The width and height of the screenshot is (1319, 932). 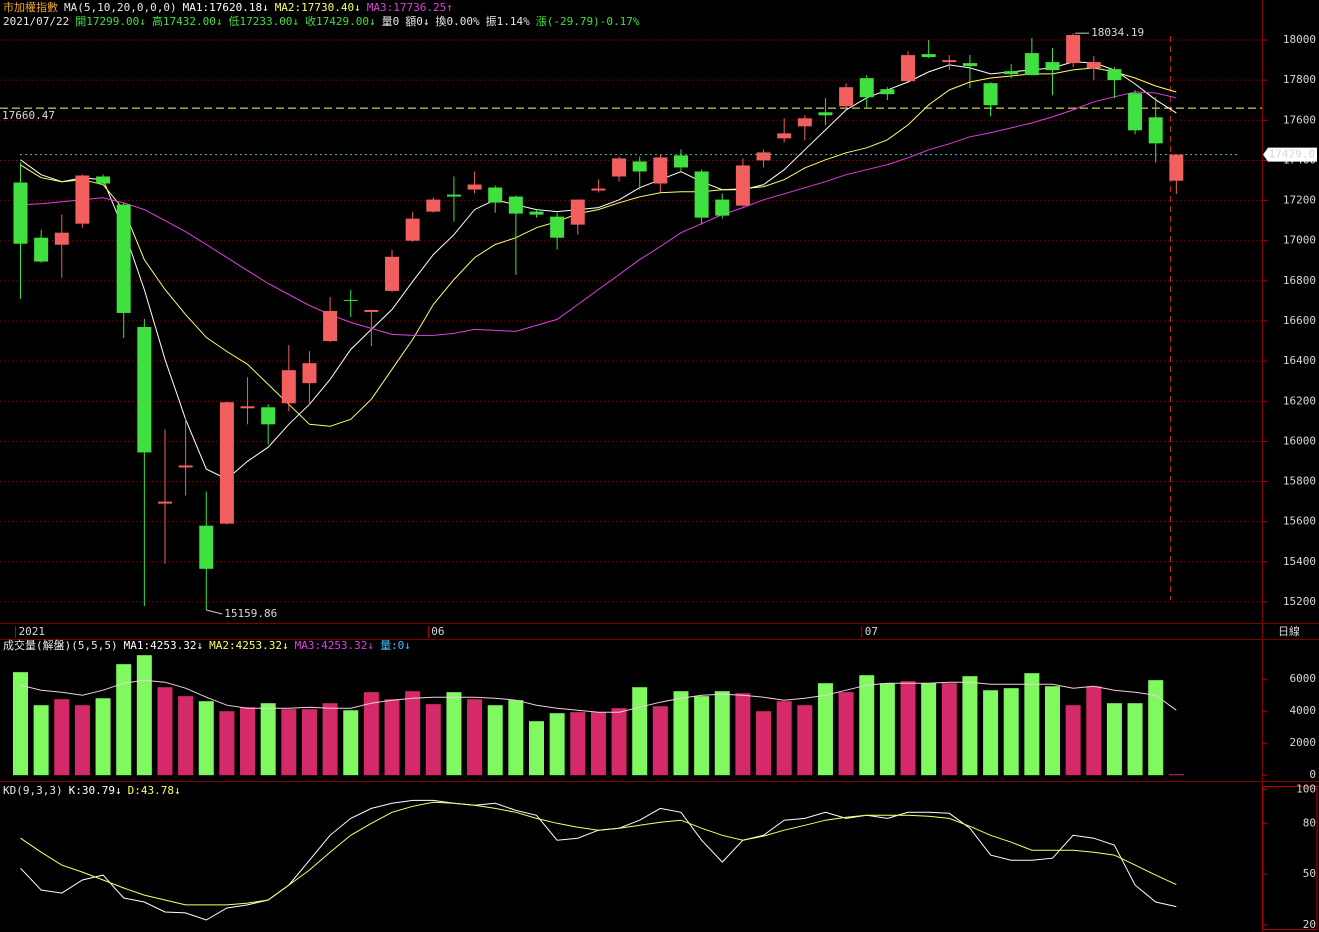 What do you see at coordinates (1299, 79) in the screenshot?
I see `y-tick-label: 17800` at bounding box center [1299, 79].